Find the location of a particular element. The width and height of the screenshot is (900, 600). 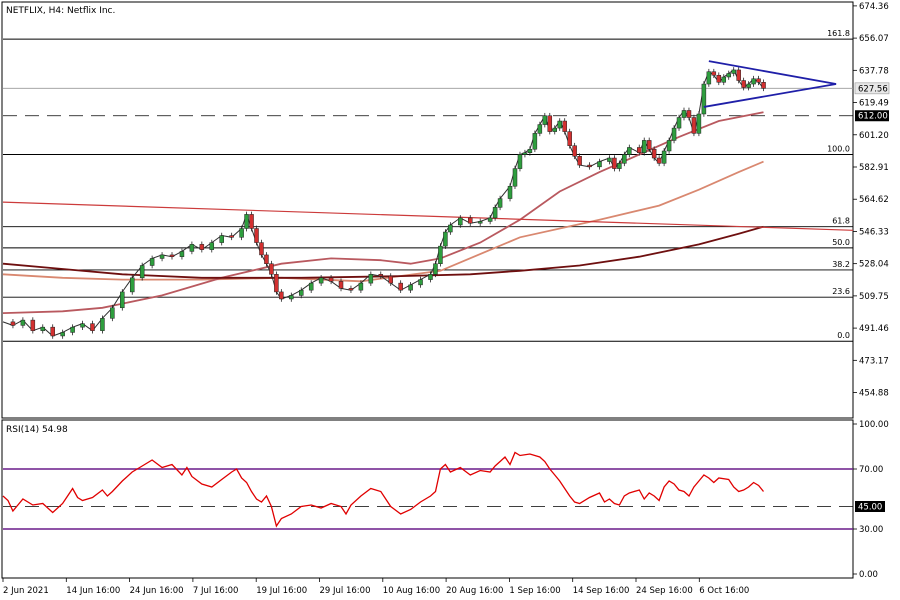

time-tick-label: 14 Sep 16:00 is located at coordinates (601, 591).